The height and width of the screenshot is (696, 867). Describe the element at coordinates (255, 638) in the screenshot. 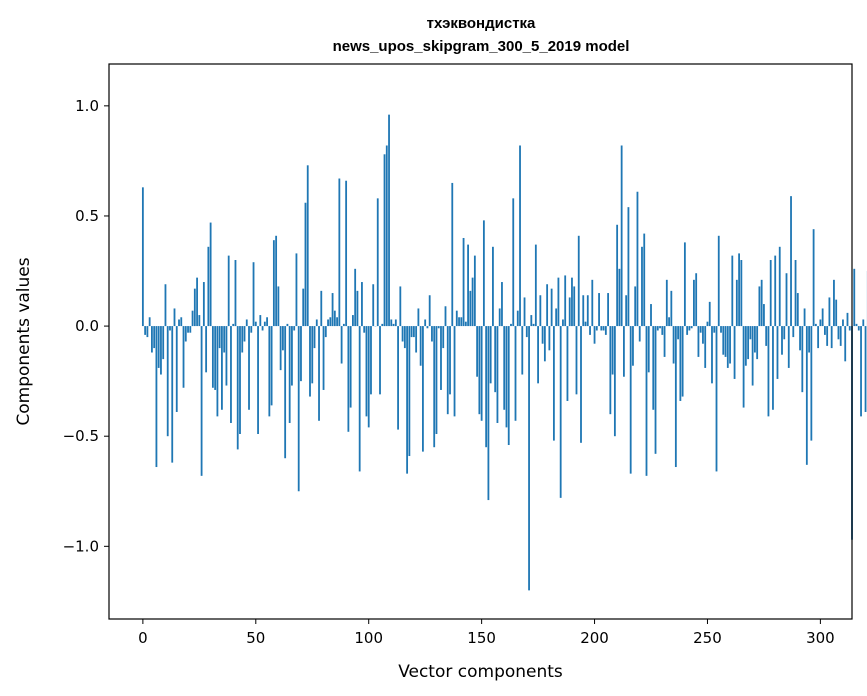

I see `x-tick-label: 50` at that location.